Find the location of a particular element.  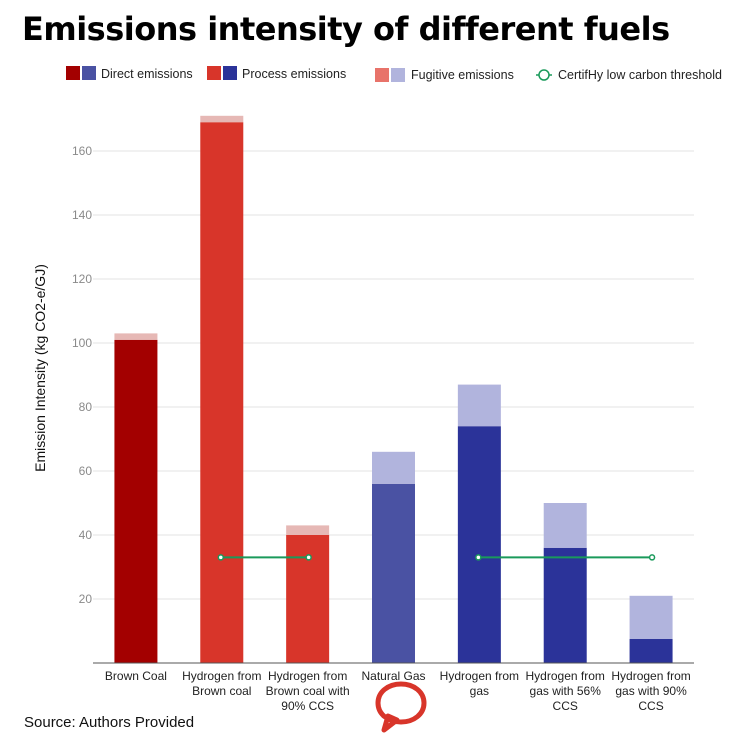

legend-label: CertifHy low carbon threshold is located at coordinates (640, 75).